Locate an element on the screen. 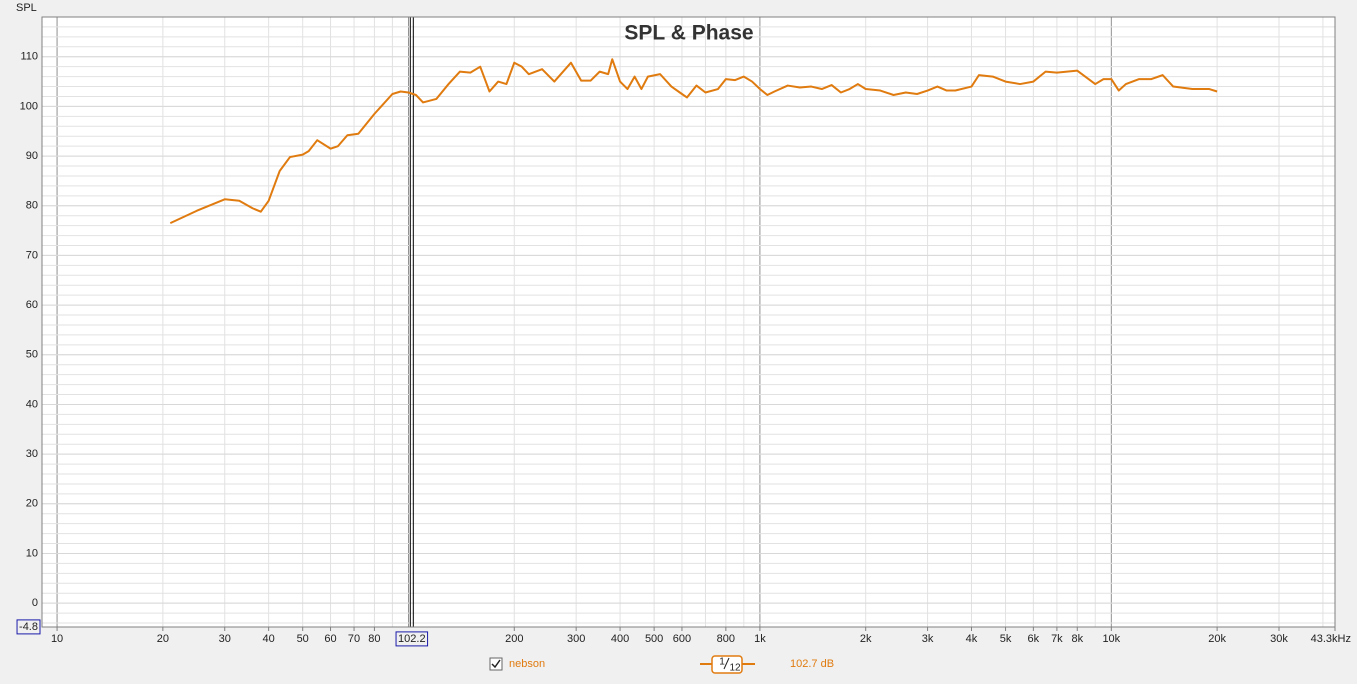 This screenshot has width=1357, height=684. y-tick-label: 70 is located at coordinates (32, 255).